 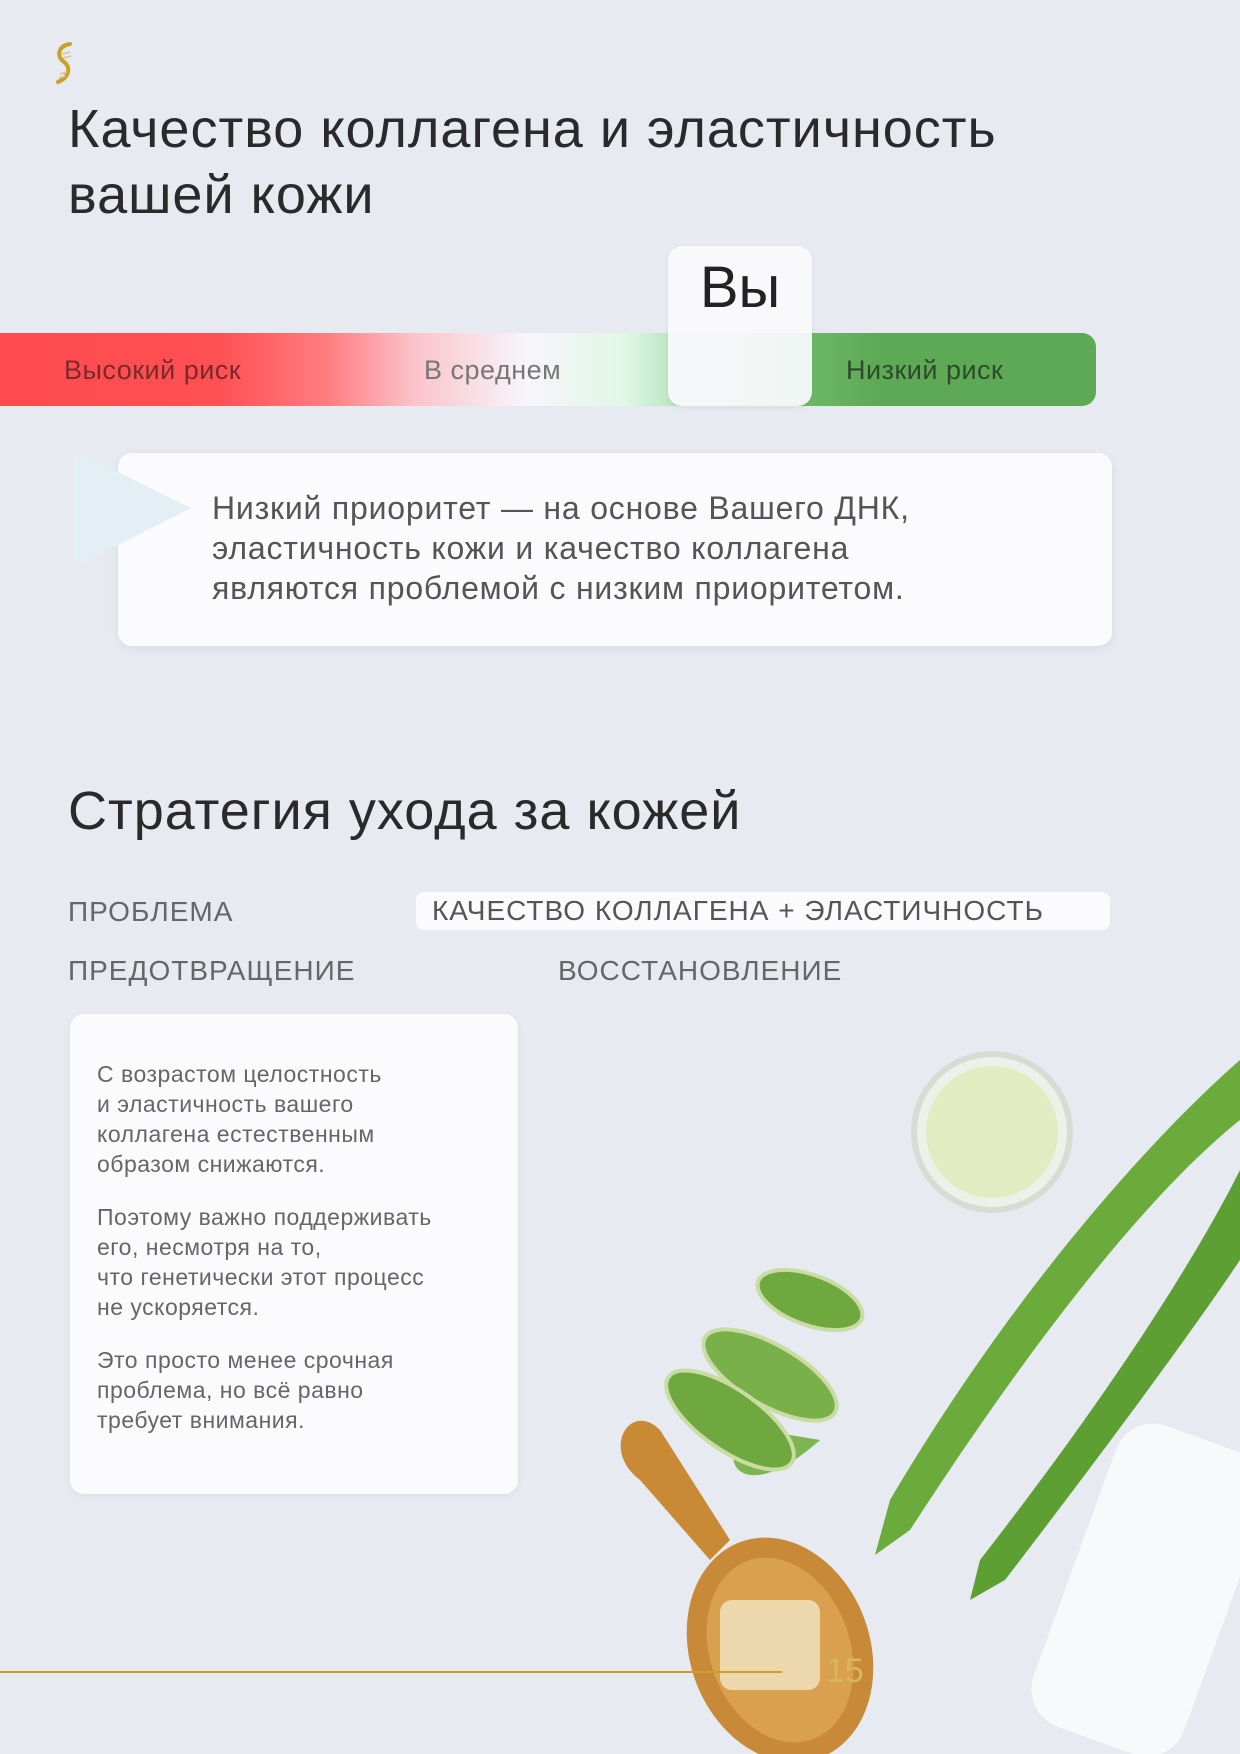 I want to click on text-line: Это просто менее срочная, so click(x=245, y=1360).